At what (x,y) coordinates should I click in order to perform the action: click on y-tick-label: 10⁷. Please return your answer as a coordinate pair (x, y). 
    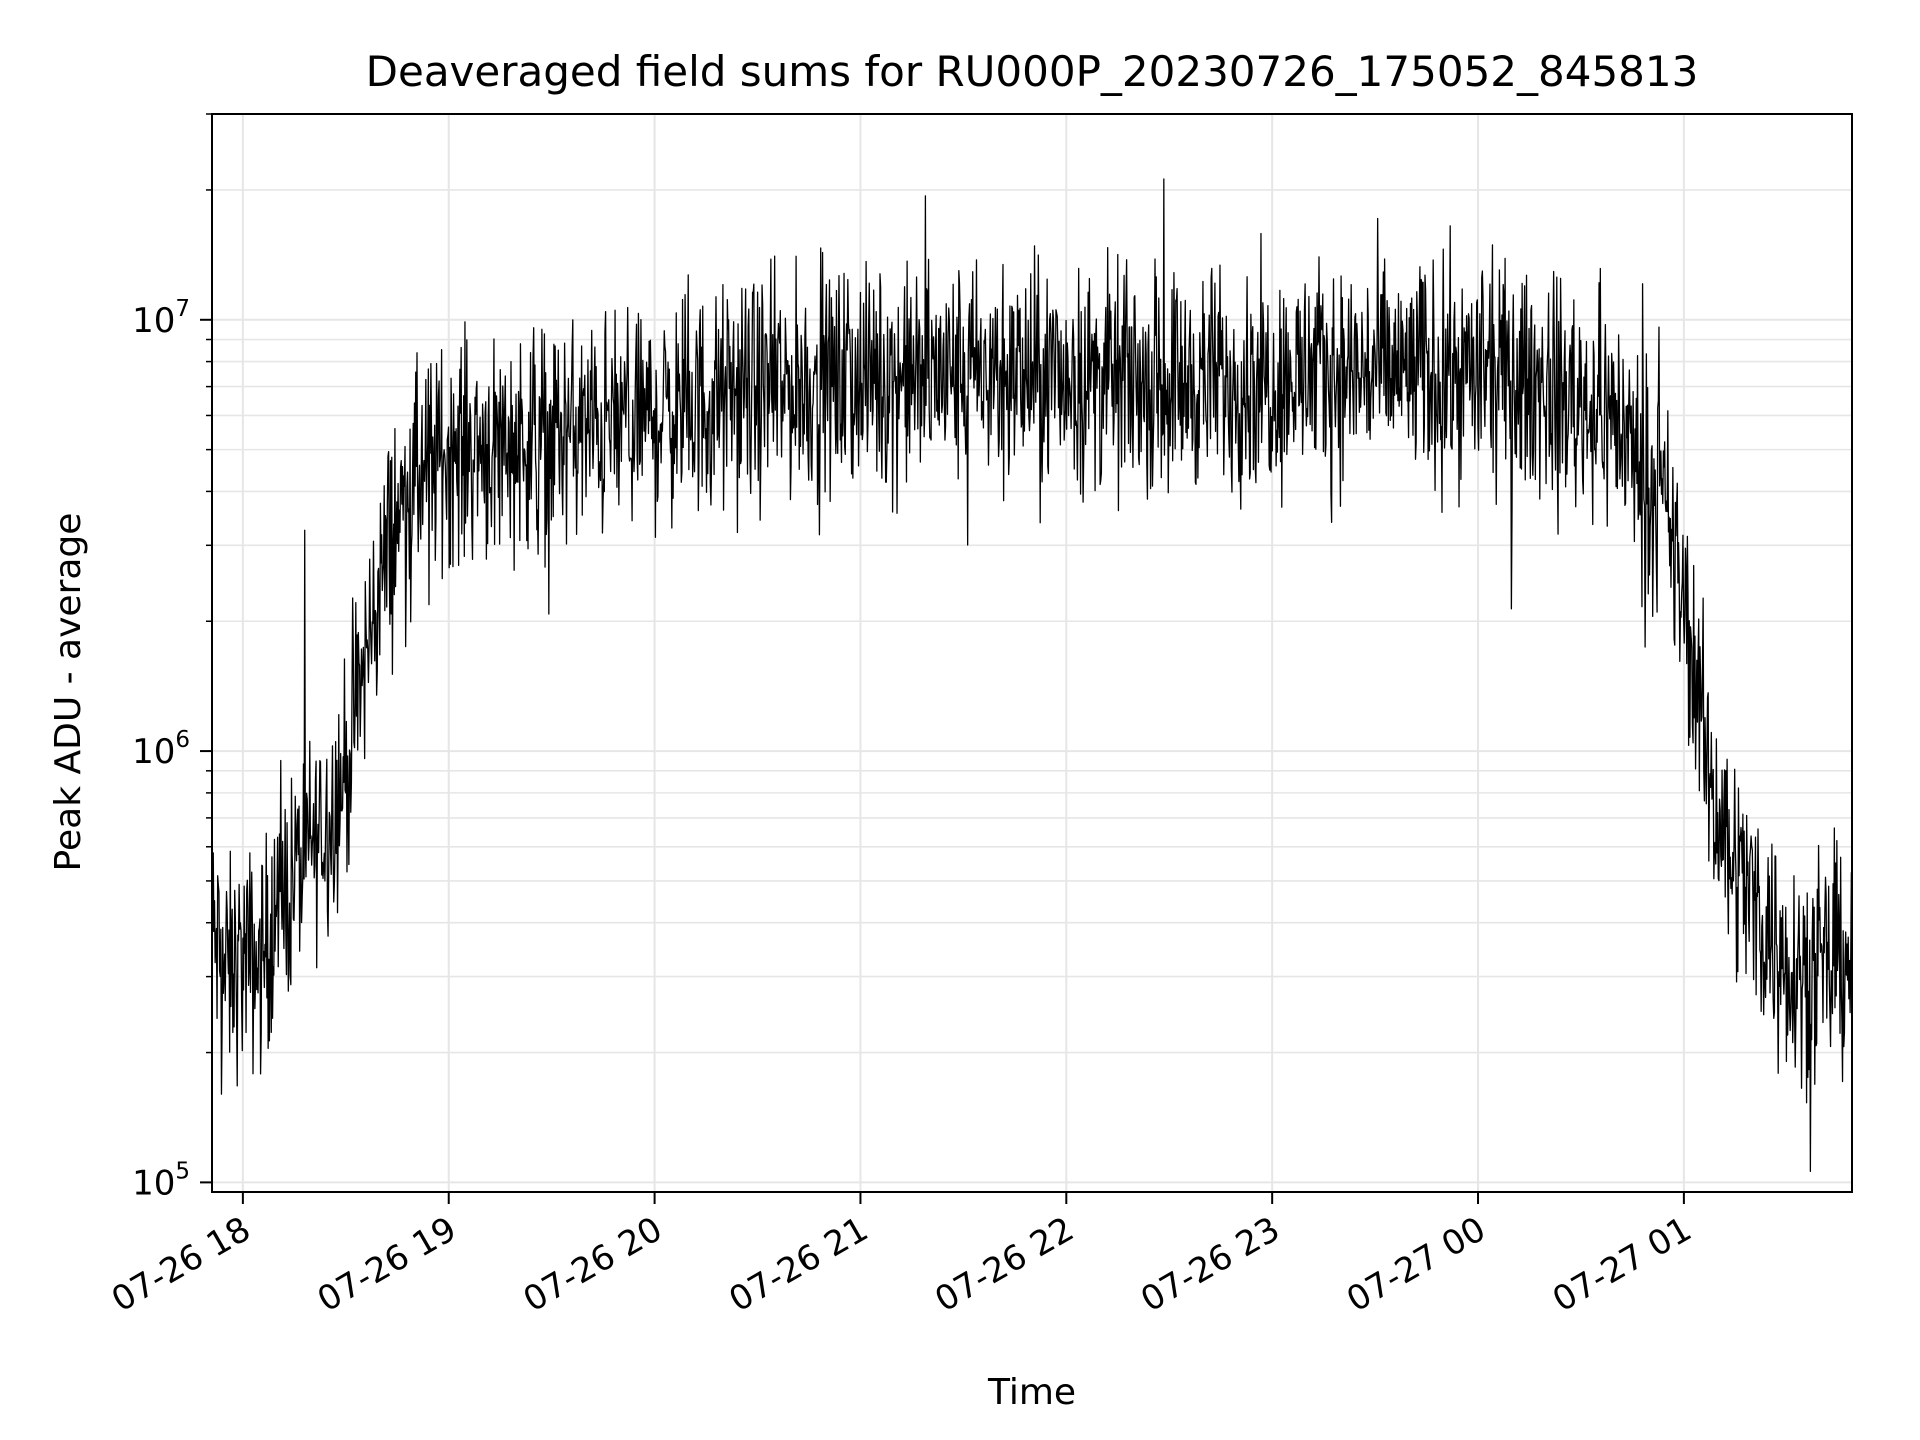
    Looking at the image, I should click on (161, 318).